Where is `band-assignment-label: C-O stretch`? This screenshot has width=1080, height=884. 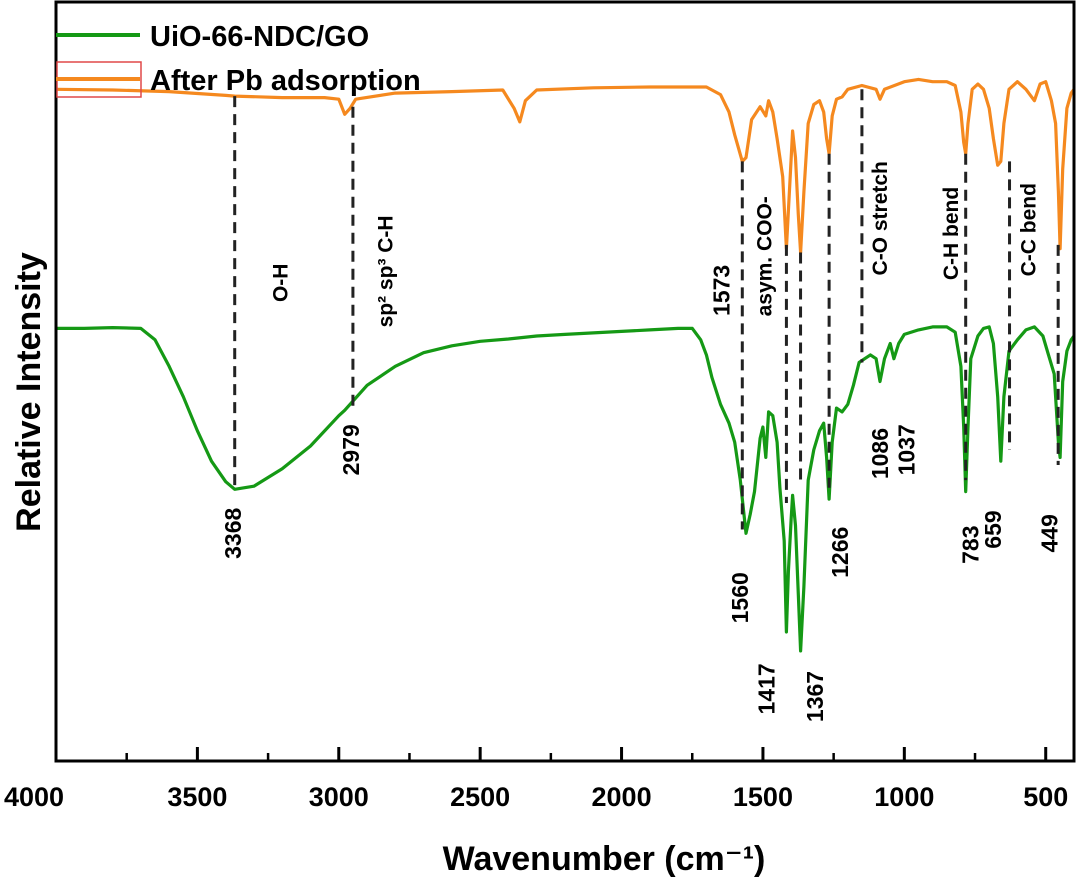
band-assignment-label: C-O stretch is located at coordinates (880, 218).